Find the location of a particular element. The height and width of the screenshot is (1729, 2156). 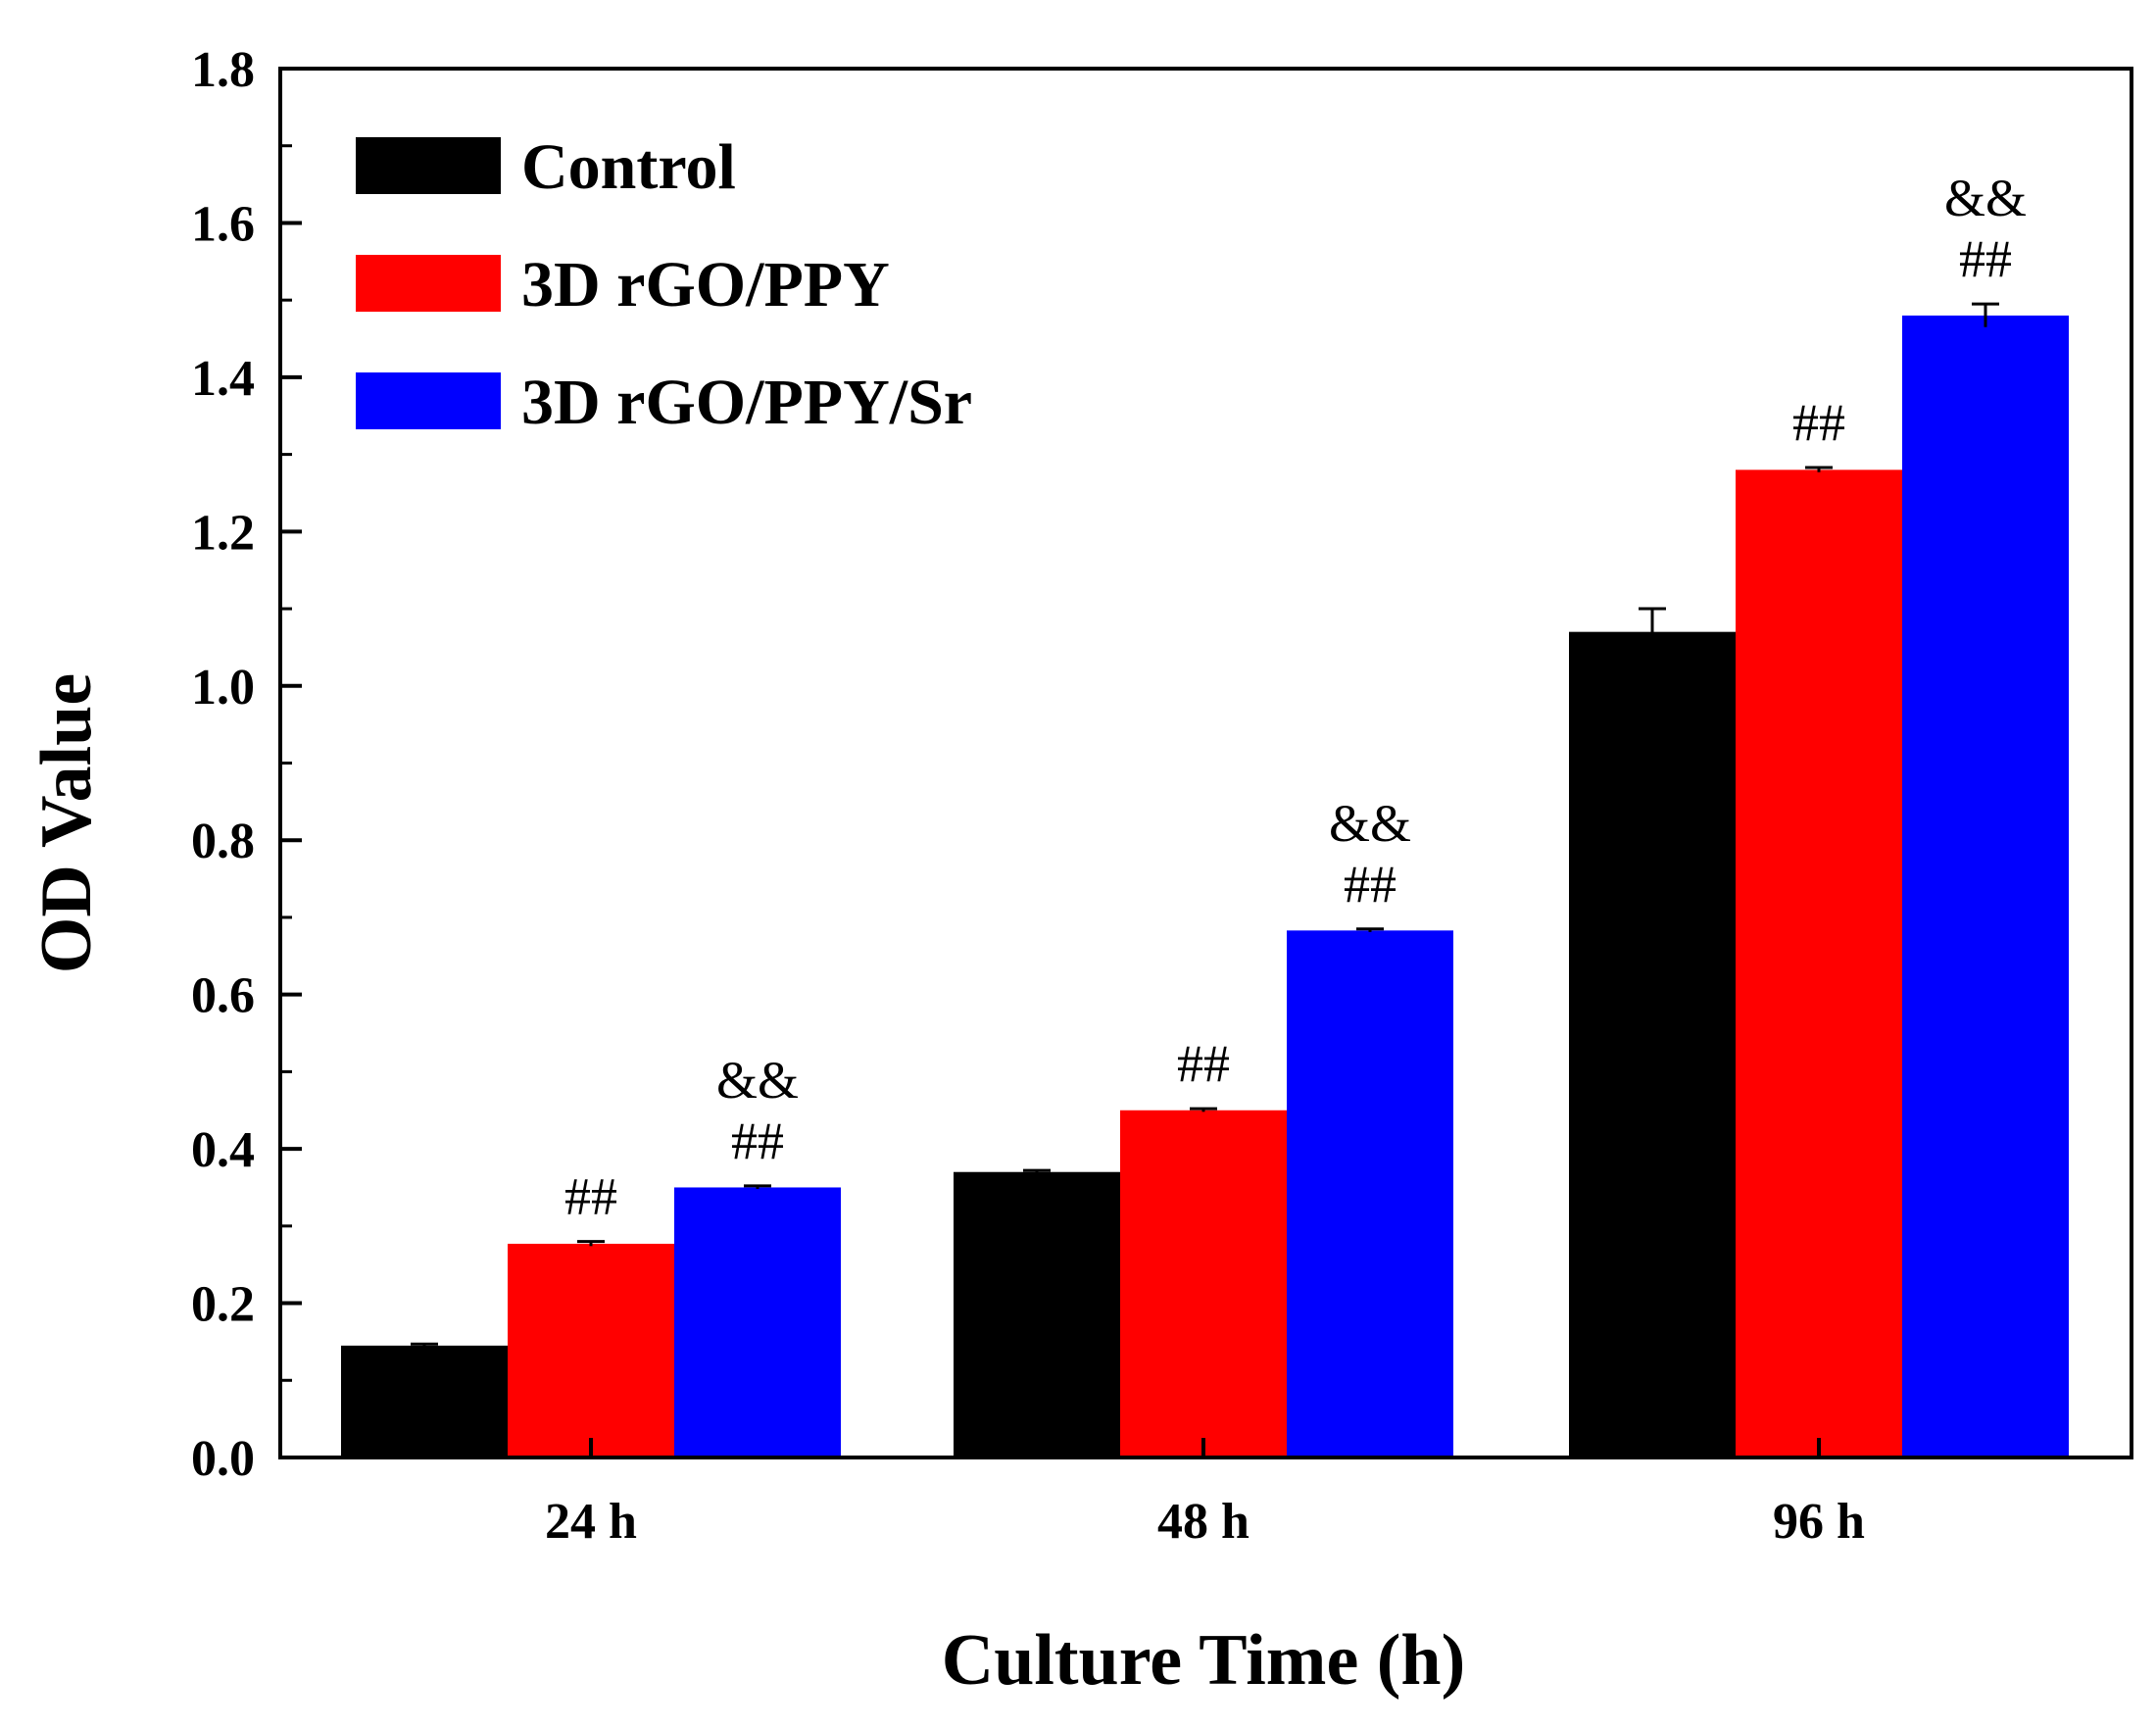

y-tick-label: 1.2 is located at coordinates (223, 533).